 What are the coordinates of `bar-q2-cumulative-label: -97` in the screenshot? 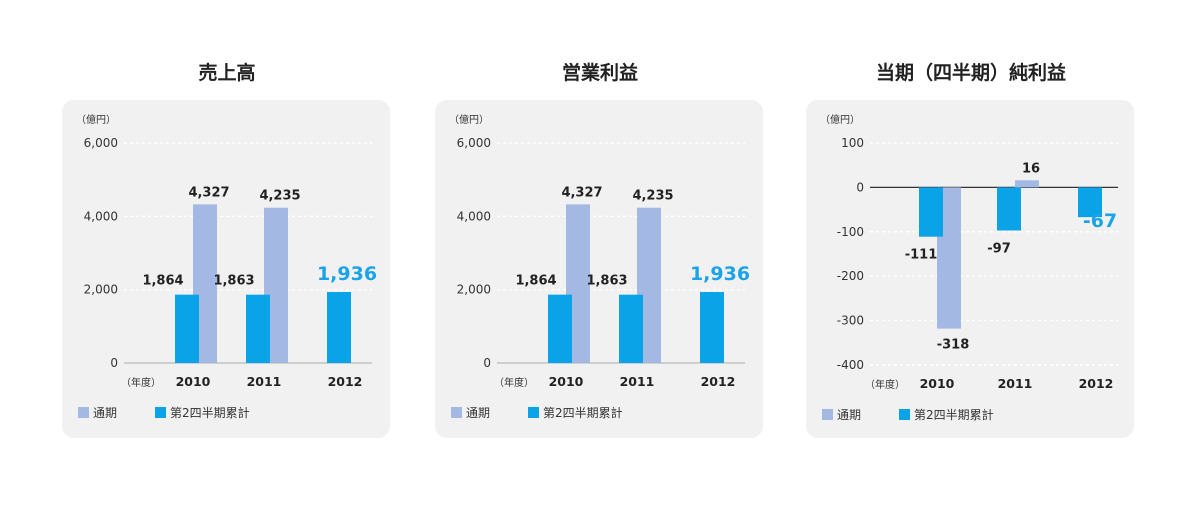 It's located at (999, 248).